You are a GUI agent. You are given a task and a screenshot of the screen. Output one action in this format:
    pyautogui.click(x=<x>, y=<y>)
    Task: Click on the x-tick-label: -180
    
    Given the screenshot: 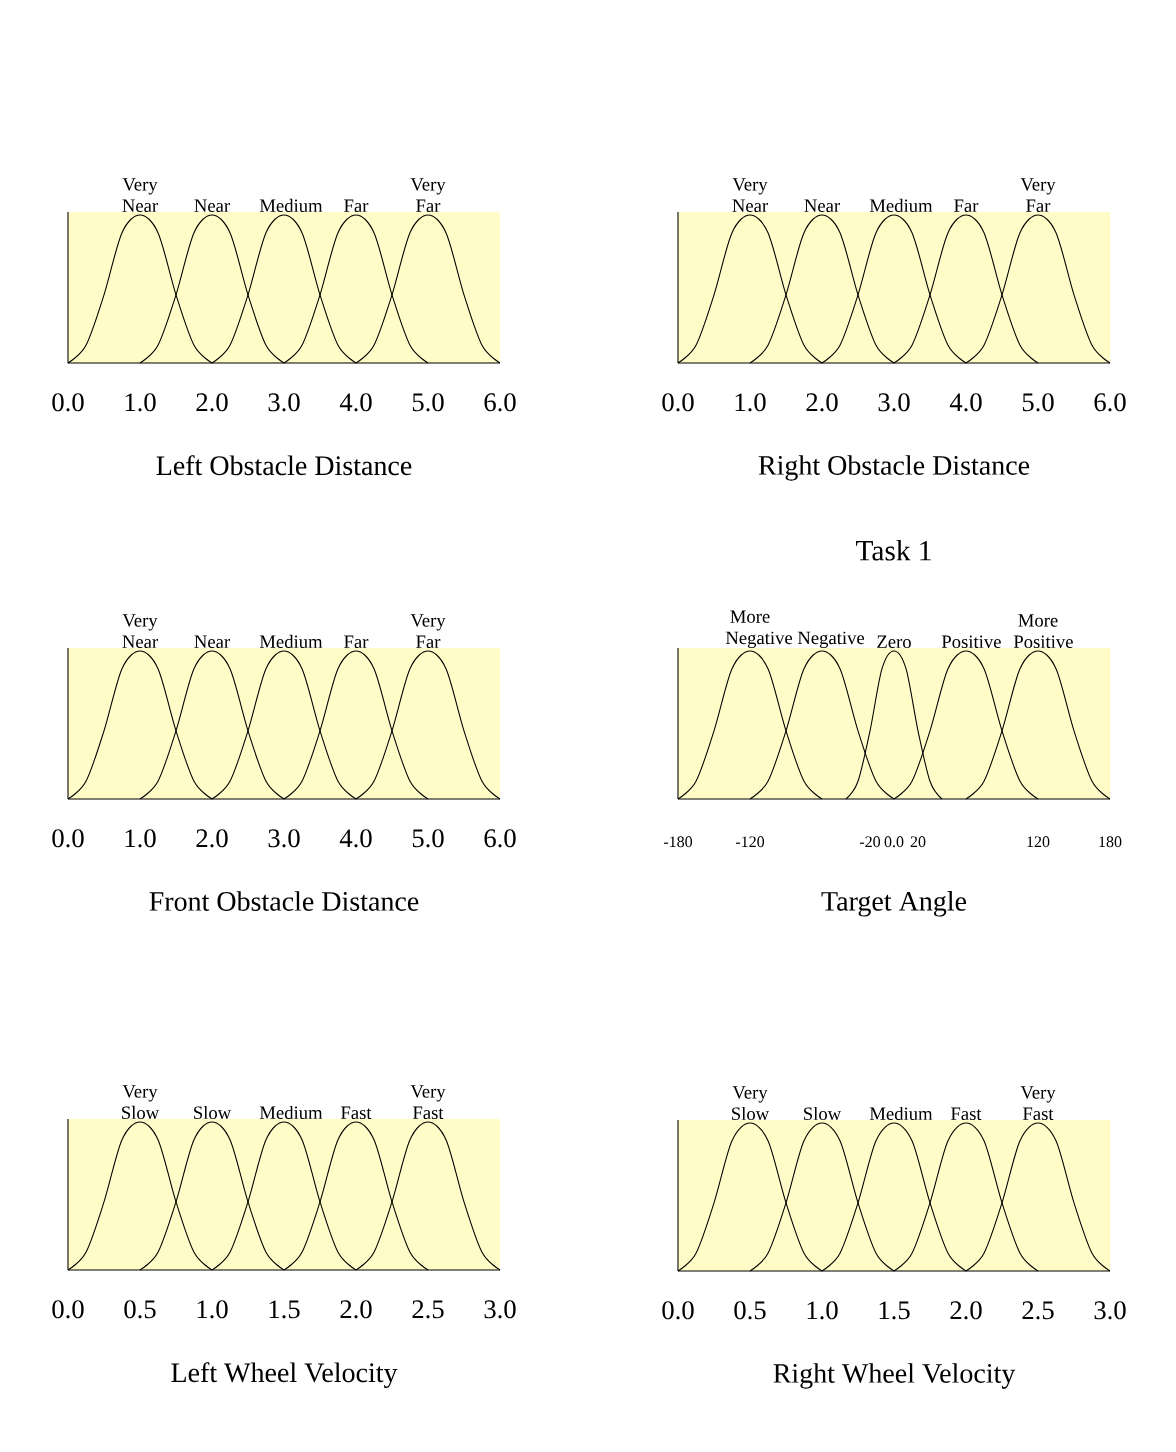 What is the action you would take?
    pyautogui.click(x=678, y=842)
    